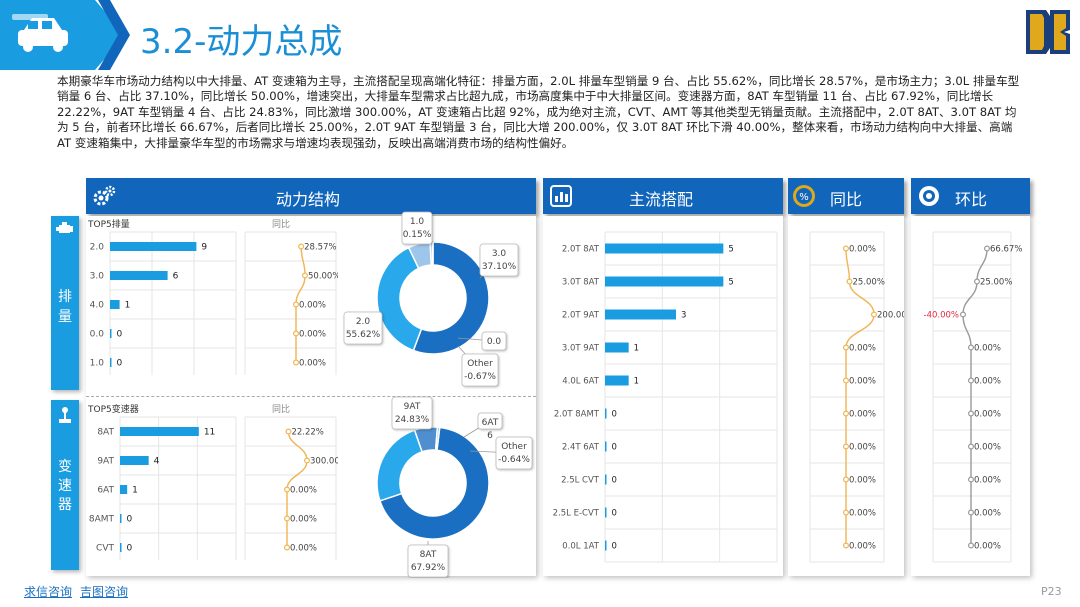 The image size is (1080, 607). I want to click on displacement-side-tab: 排 量, so click(65, 303).